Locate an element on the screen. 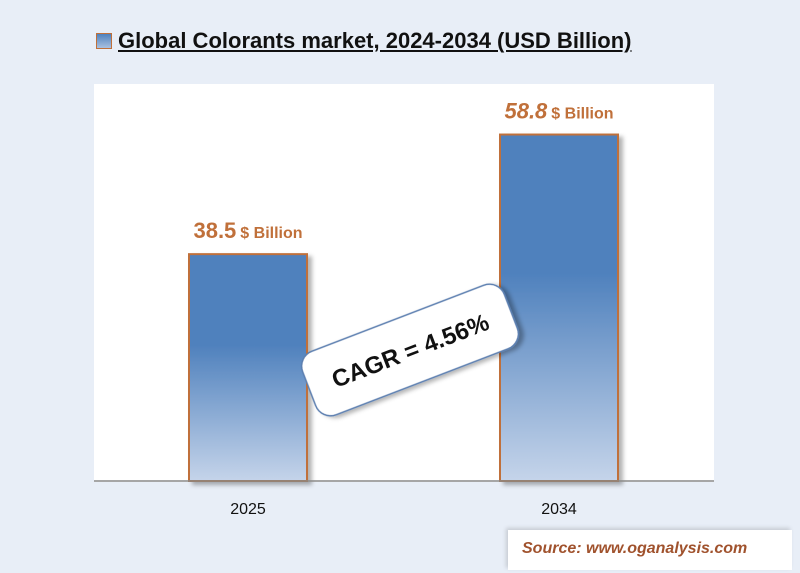 The image size is (800, 573). x-tick-label-2034: 2034 is located at coordinates (559, 509).